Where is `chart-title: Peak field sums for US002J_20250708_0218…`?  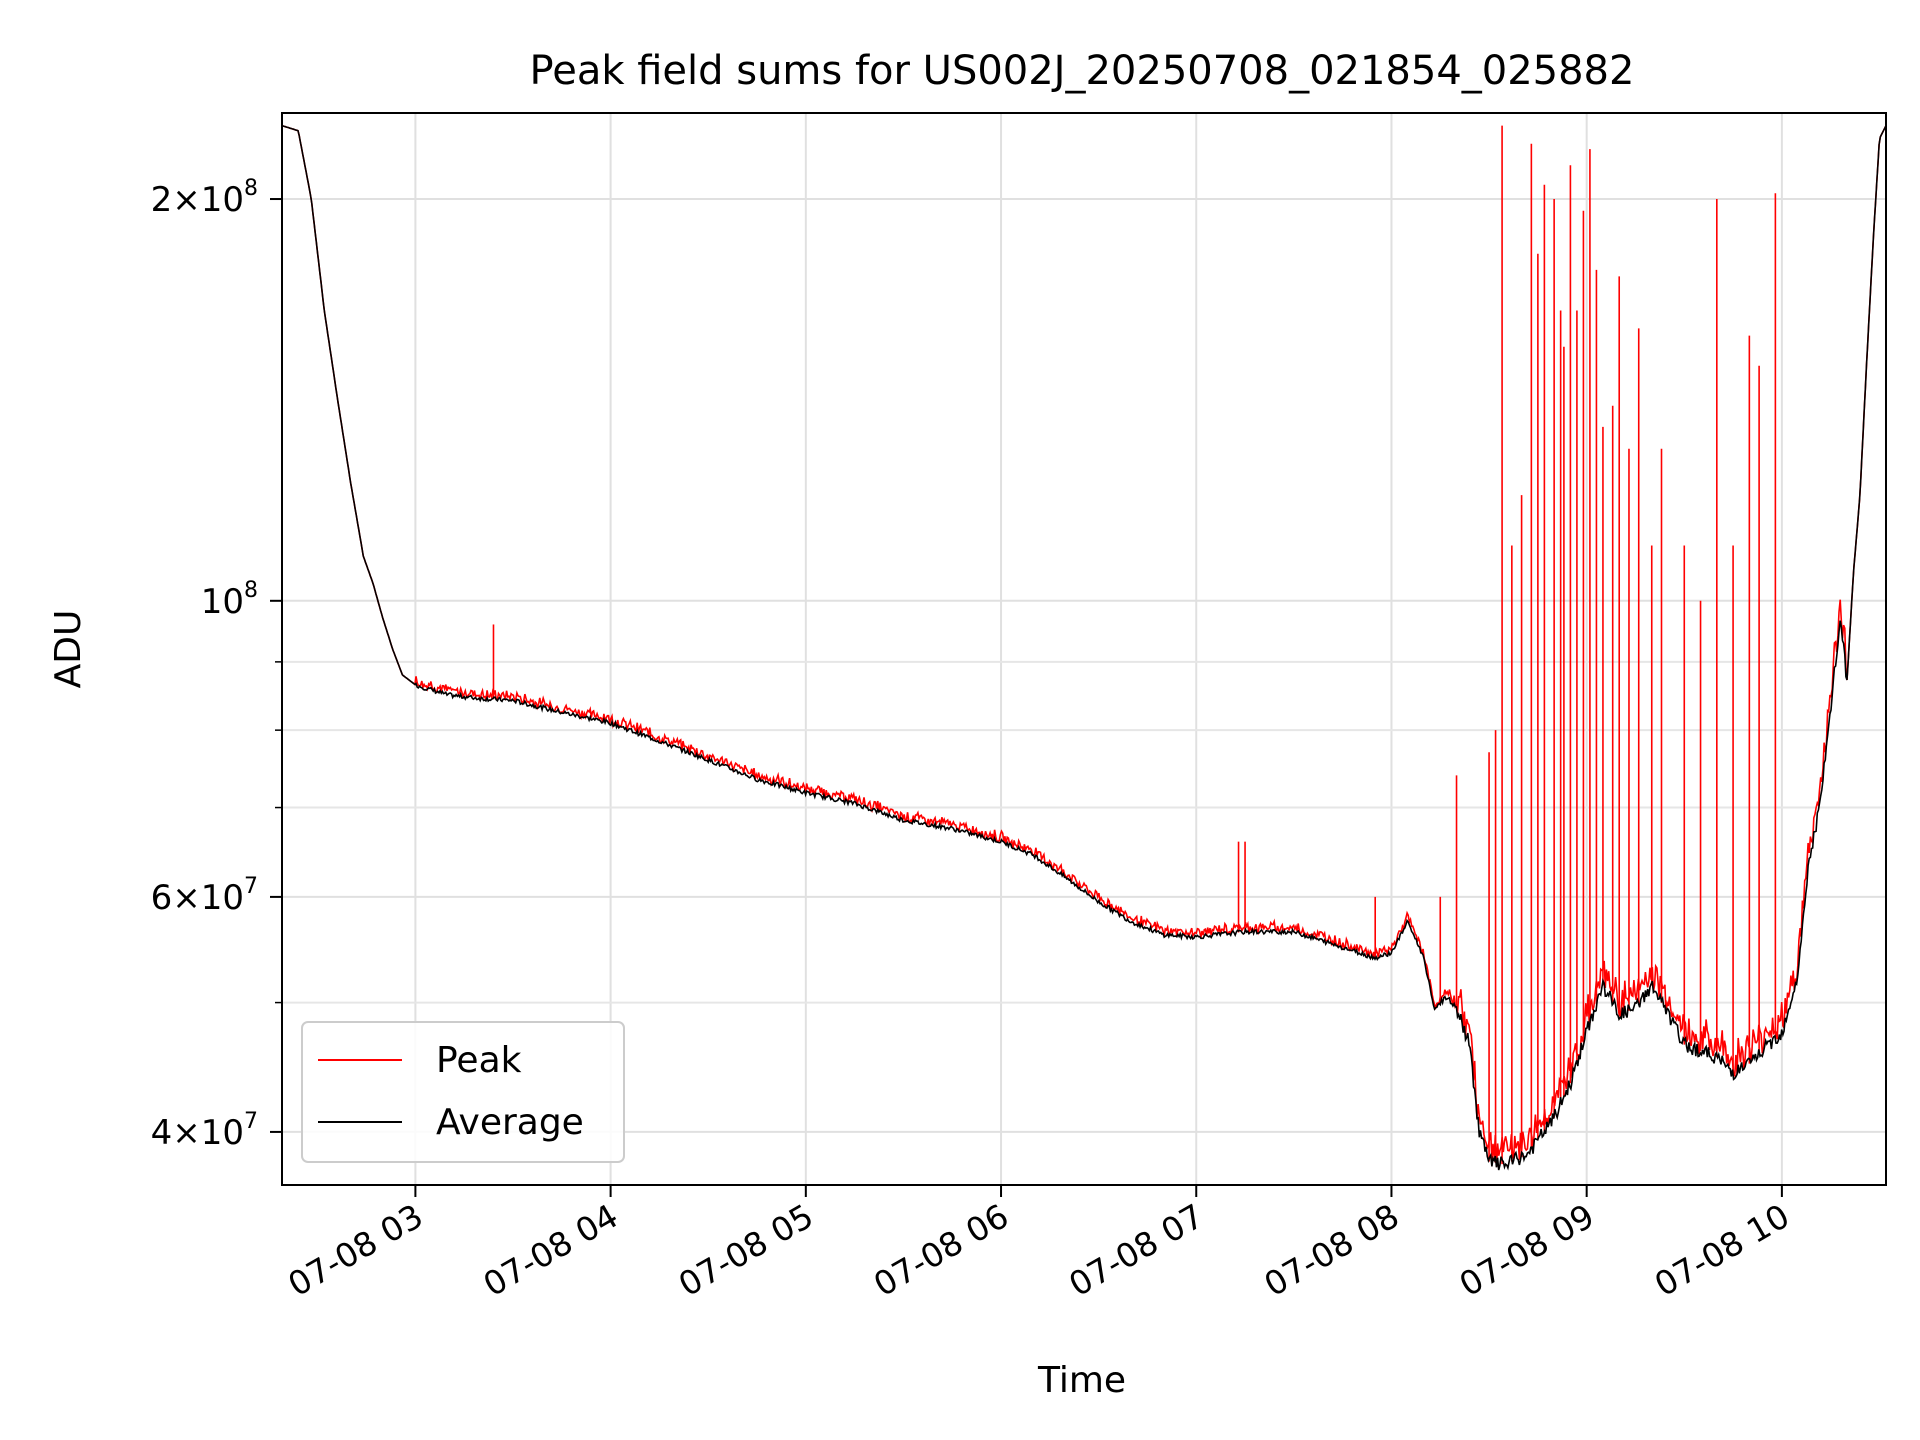
chart-title: Peak field sums for US002J_20250708_0218… is located at coordinates (1082, 71).